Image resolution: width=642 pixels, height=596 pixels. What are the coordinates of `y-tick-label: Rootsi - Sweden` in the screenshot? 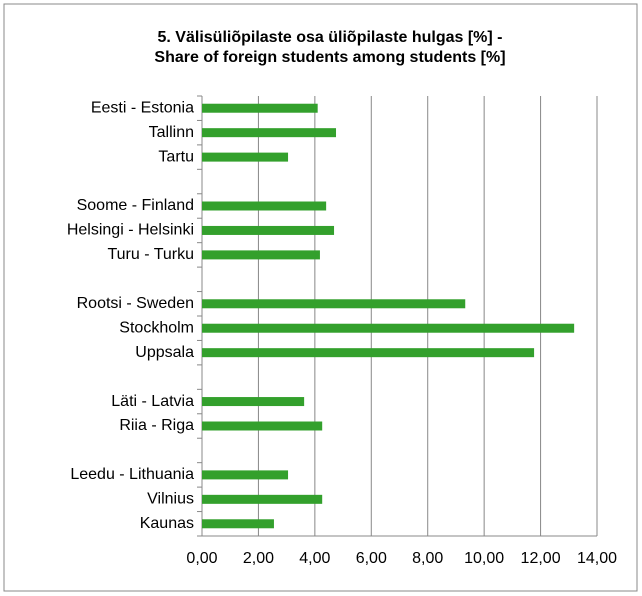 It's located at (135, 303).